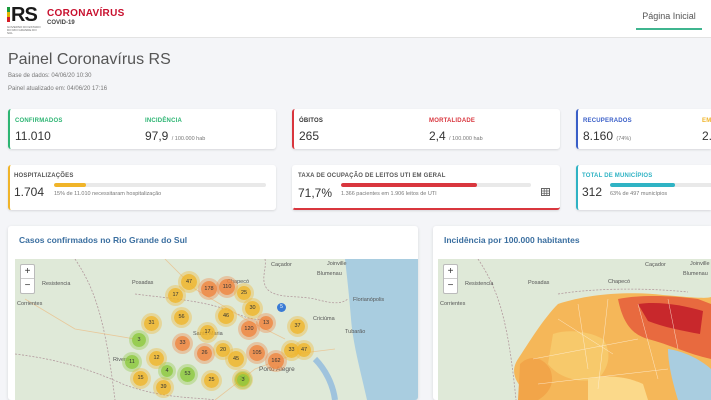  What do you see at coordinates (156, 358) in the screenshot?
I see `map-cluster-marker: 12` at bounding box center [156, 358].